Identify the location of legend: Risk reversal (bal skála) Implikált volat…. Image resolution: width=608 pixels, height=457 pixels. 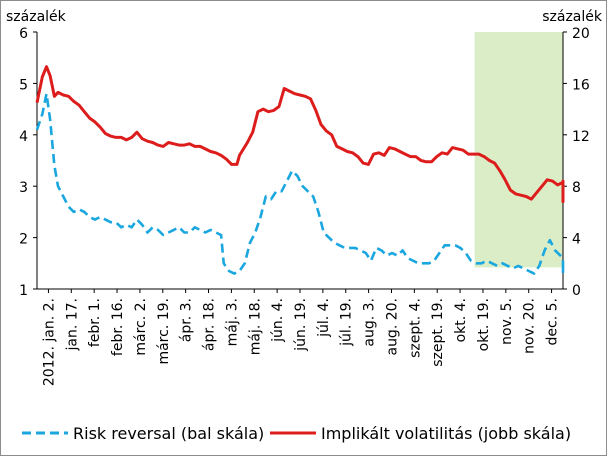
(296, 433).